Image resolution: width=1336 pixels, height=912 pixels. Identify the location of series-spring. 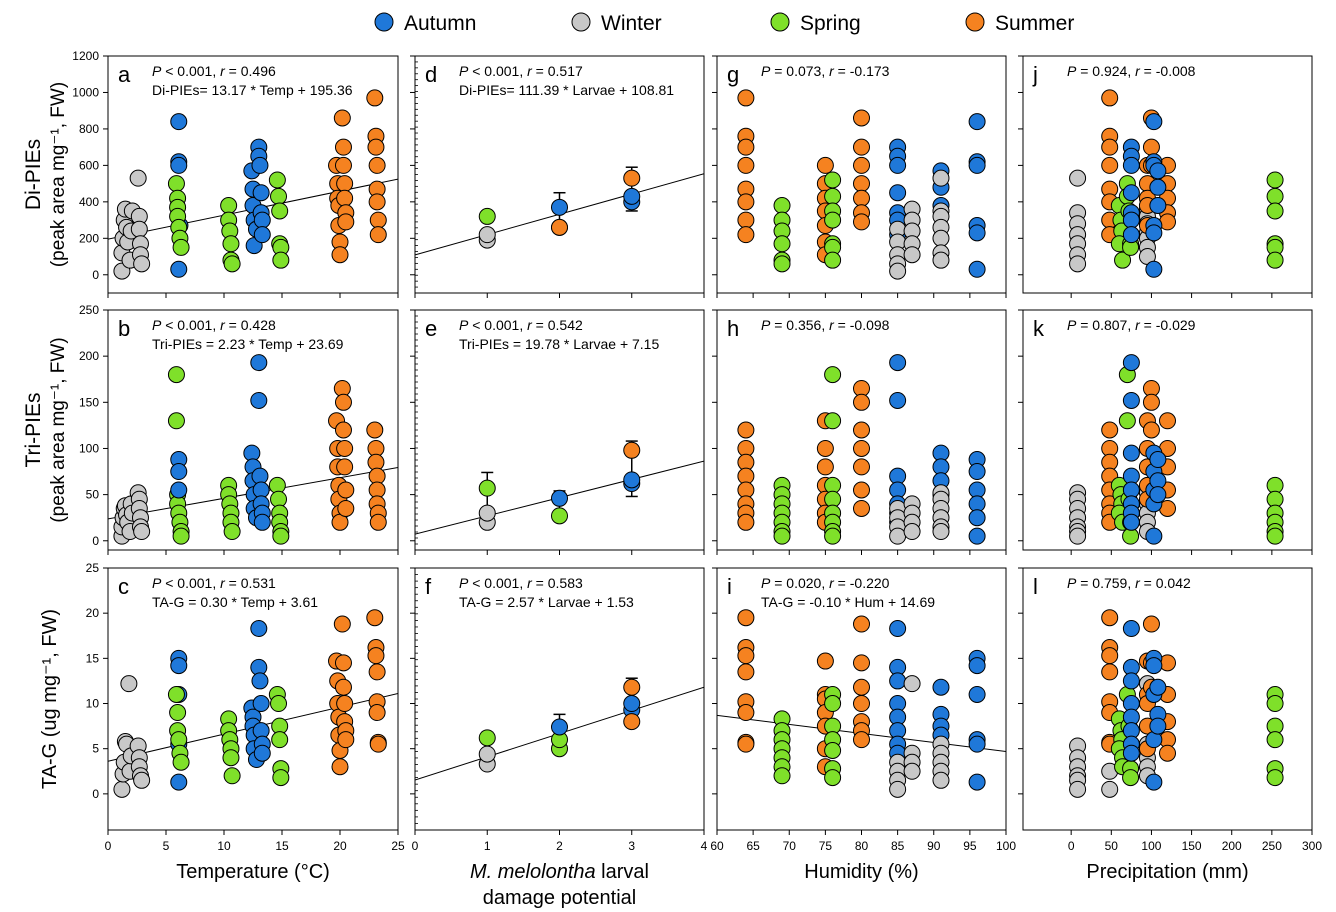
(228, 455).